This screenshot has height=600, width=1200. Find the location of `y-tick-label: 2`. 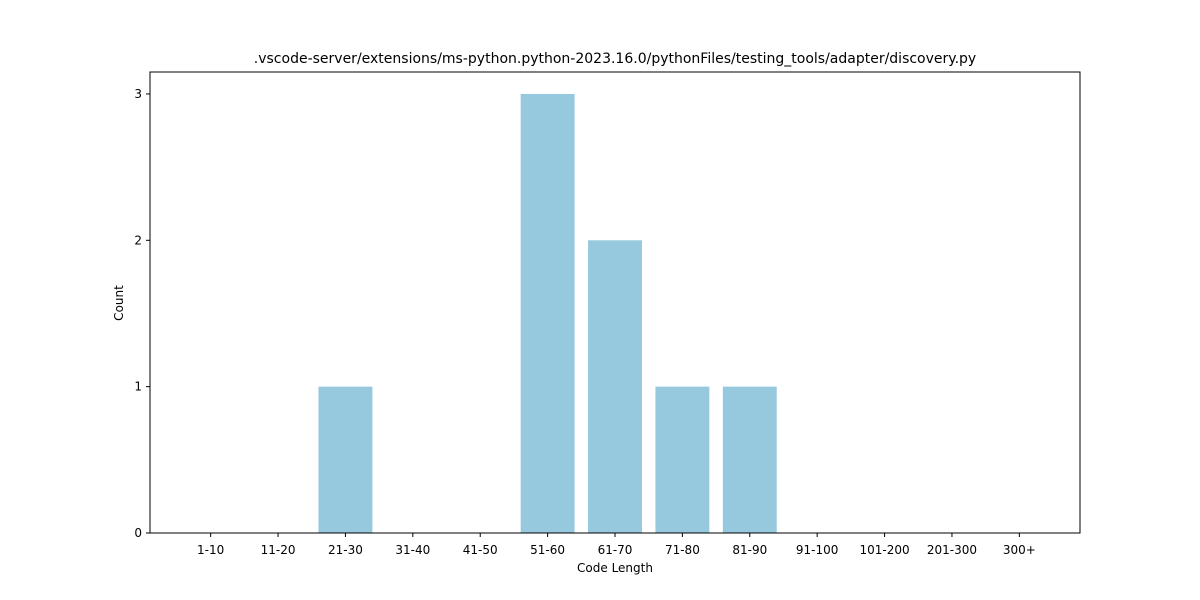

y-tick-label: 2 is located at coordinates (138, 240).